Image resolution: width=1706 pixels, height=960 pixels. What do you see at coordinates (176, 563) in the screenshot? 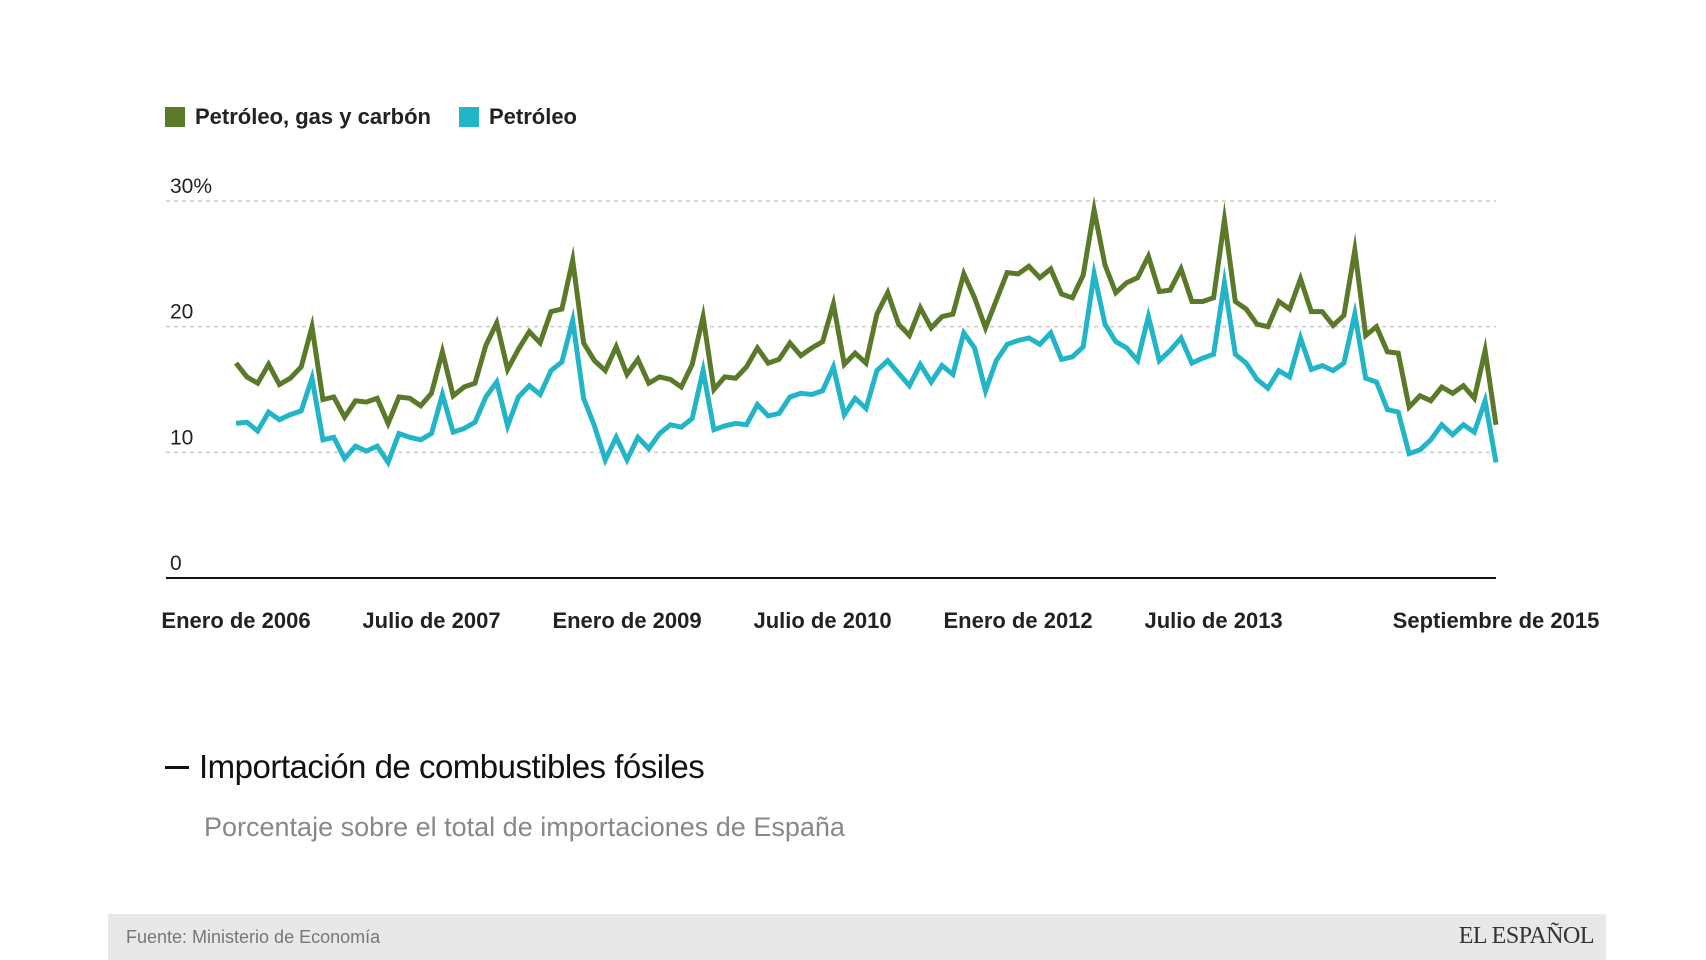
I see `y-tick-label-0: 0` at bounding box center [176, 563].